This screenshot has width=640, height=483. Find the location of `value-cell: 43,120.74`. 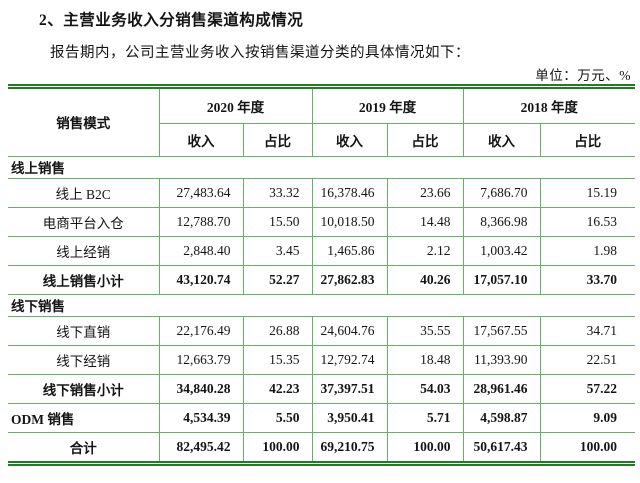

value-cell: 43,120.74 is located at coordinates (201, 279).